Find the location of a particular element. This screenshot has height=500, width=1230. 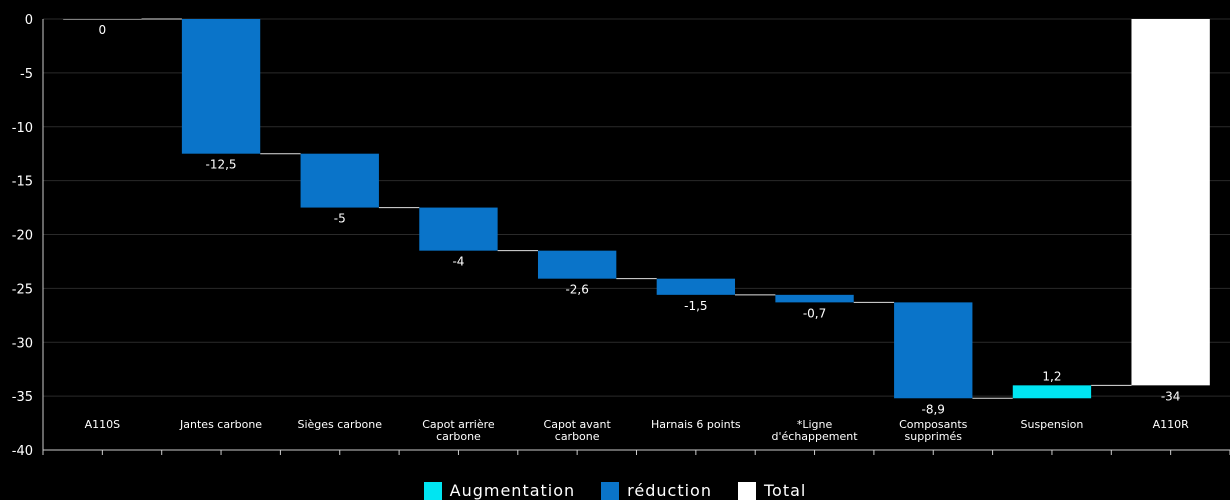

legend-label-decrease: réduction is located at coordinates (669, 490).